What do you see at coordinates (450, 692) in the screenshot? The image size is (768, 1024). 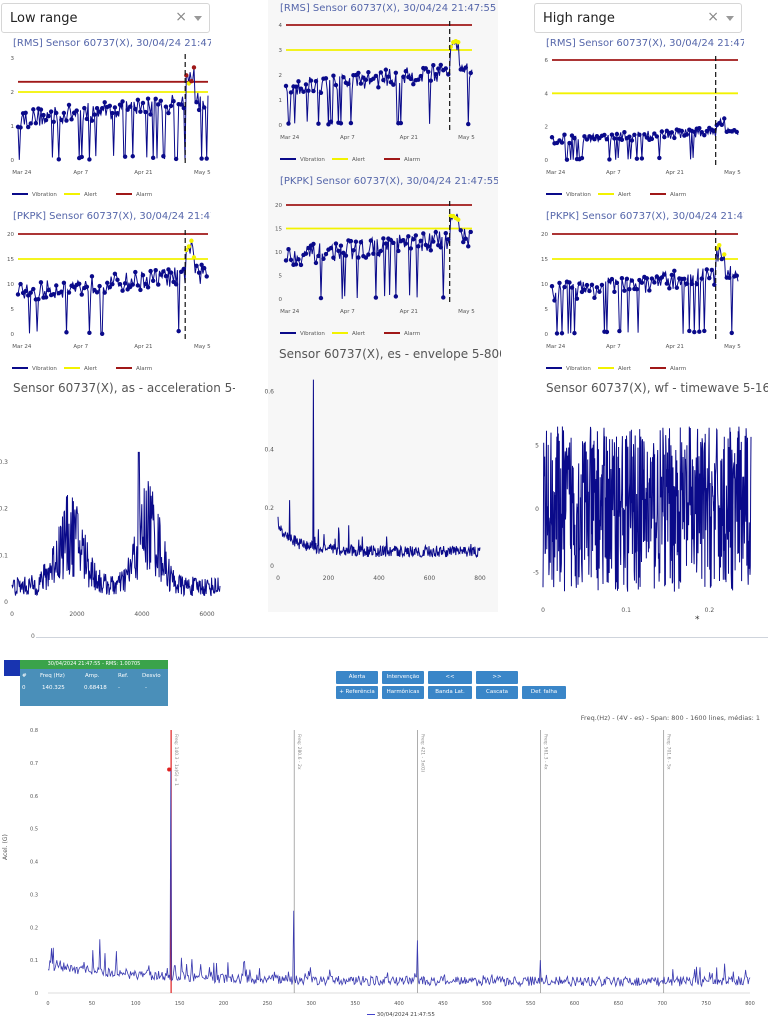 I see `sidebands-button: Banda Lat.` at bounding box center [450, 692].